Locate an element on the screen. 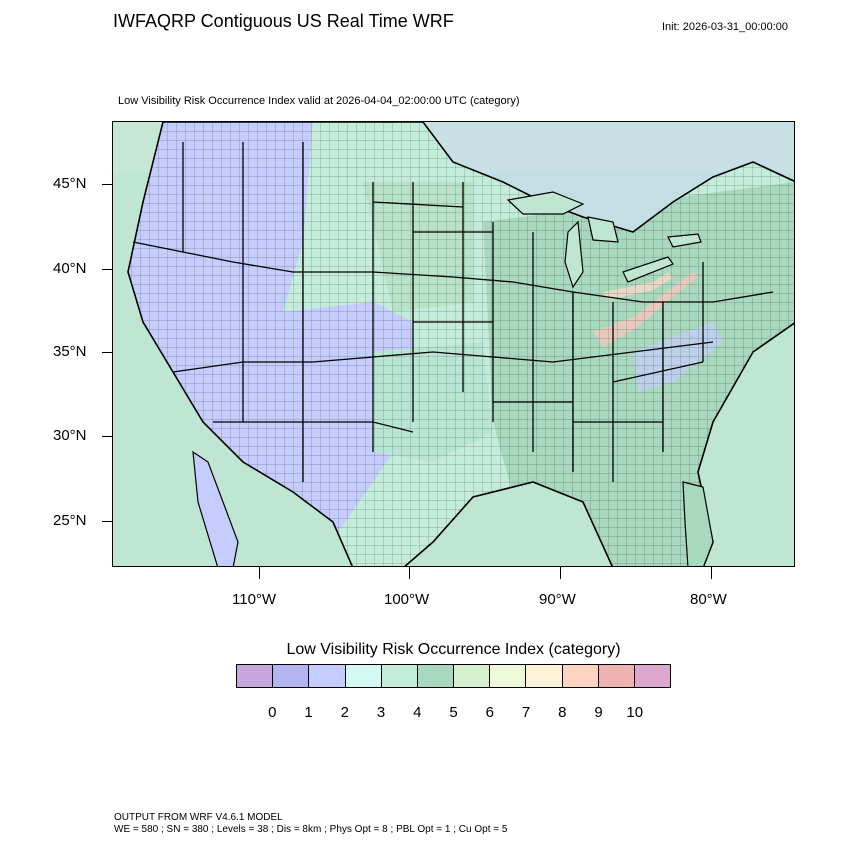  footer-model-info: OUTPUT FROM WRF V4.6.1 MODEL is located at coordinates (198, 817).